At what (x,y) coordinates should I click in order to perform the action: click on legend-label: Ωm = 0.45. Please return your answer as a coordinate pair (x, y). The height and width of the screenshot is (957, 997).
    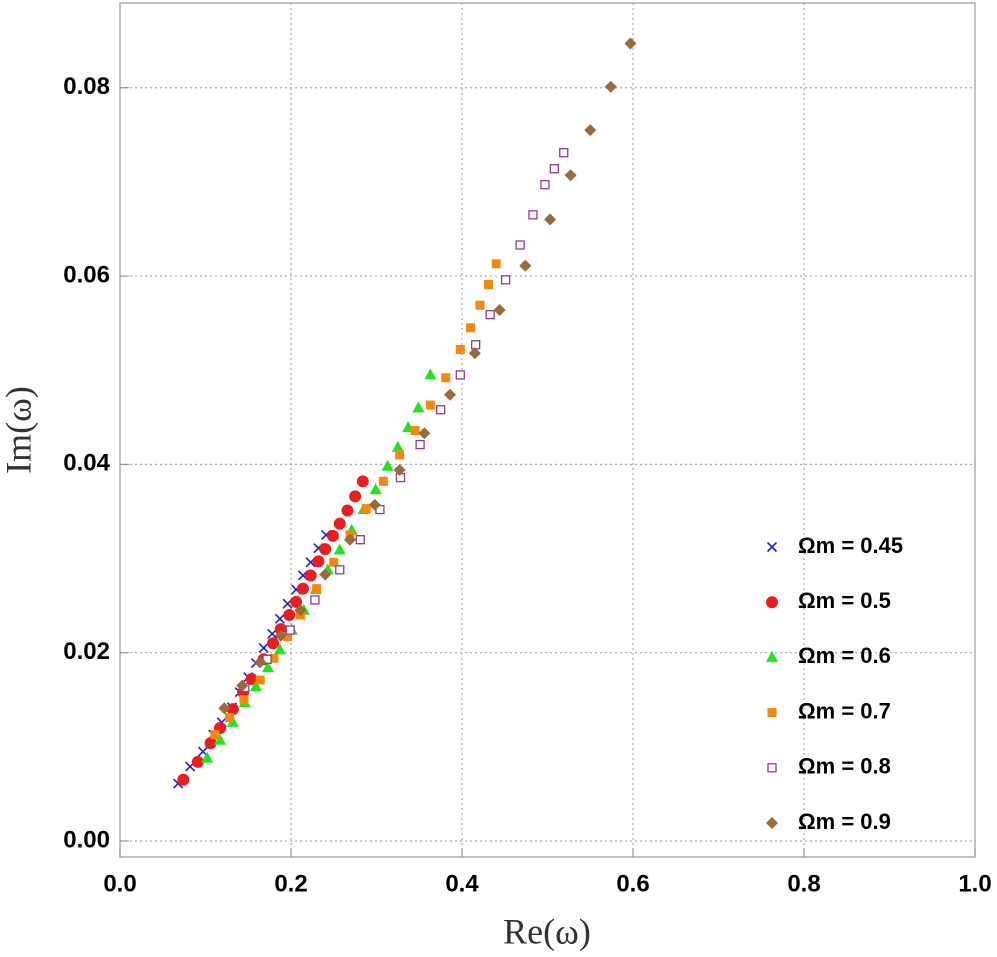
    Looking at the image, I should click on (850, 545).